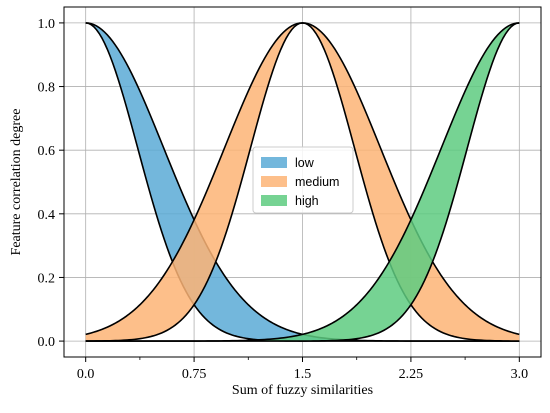 This screenshot has height=413, width=550. Describe the element at coordinates (520, 374) in the screenshot. I see `x-tick-label: 3.0` at that location.